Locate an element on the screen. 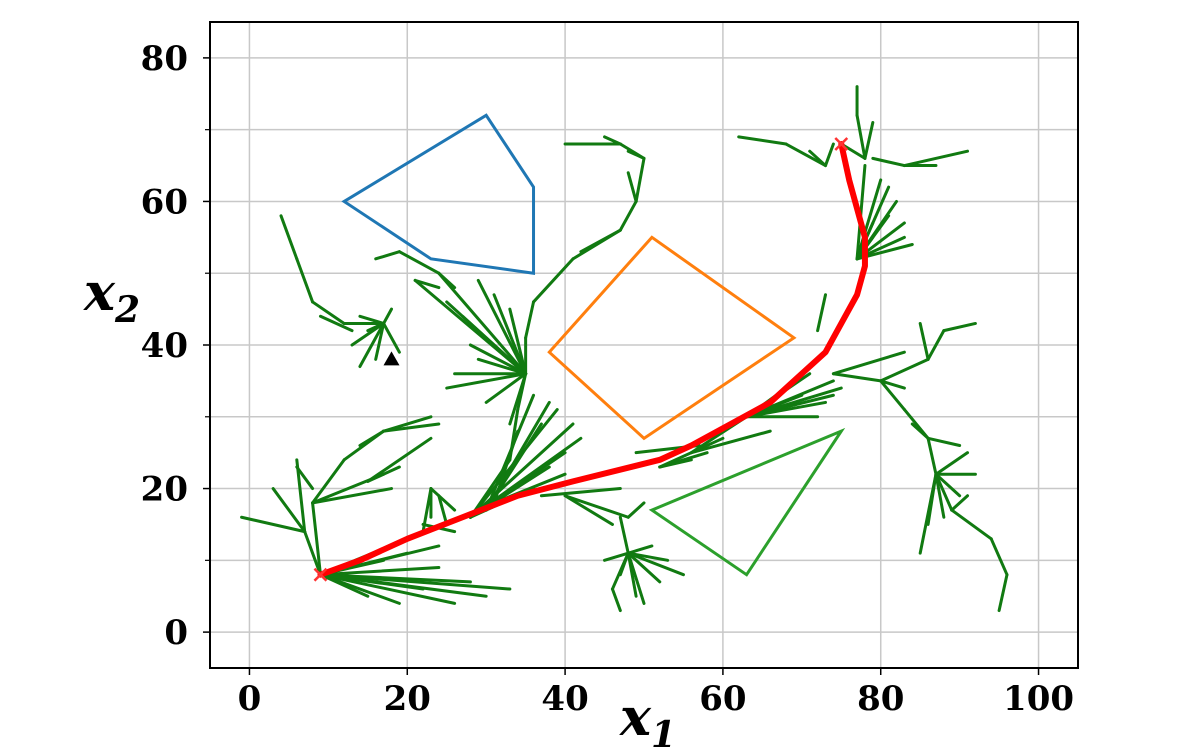 This screenshot has height=749, width=1196. x-axis-label: x1 is located at coordinates (647, 718).